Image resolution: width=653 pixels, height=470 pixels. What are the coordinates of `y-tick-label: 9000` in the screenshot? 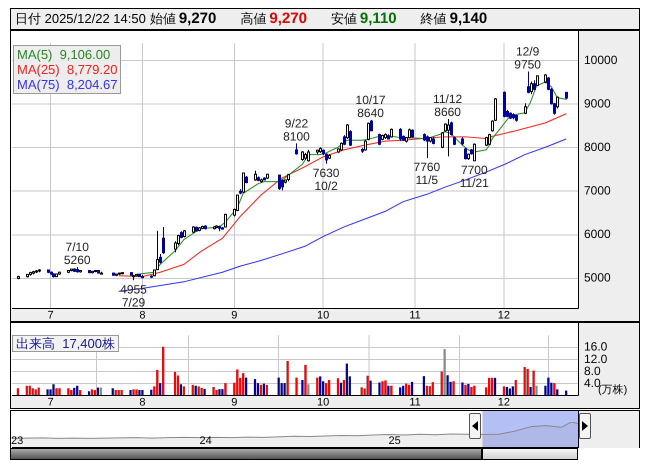 It's located at (598, 103).